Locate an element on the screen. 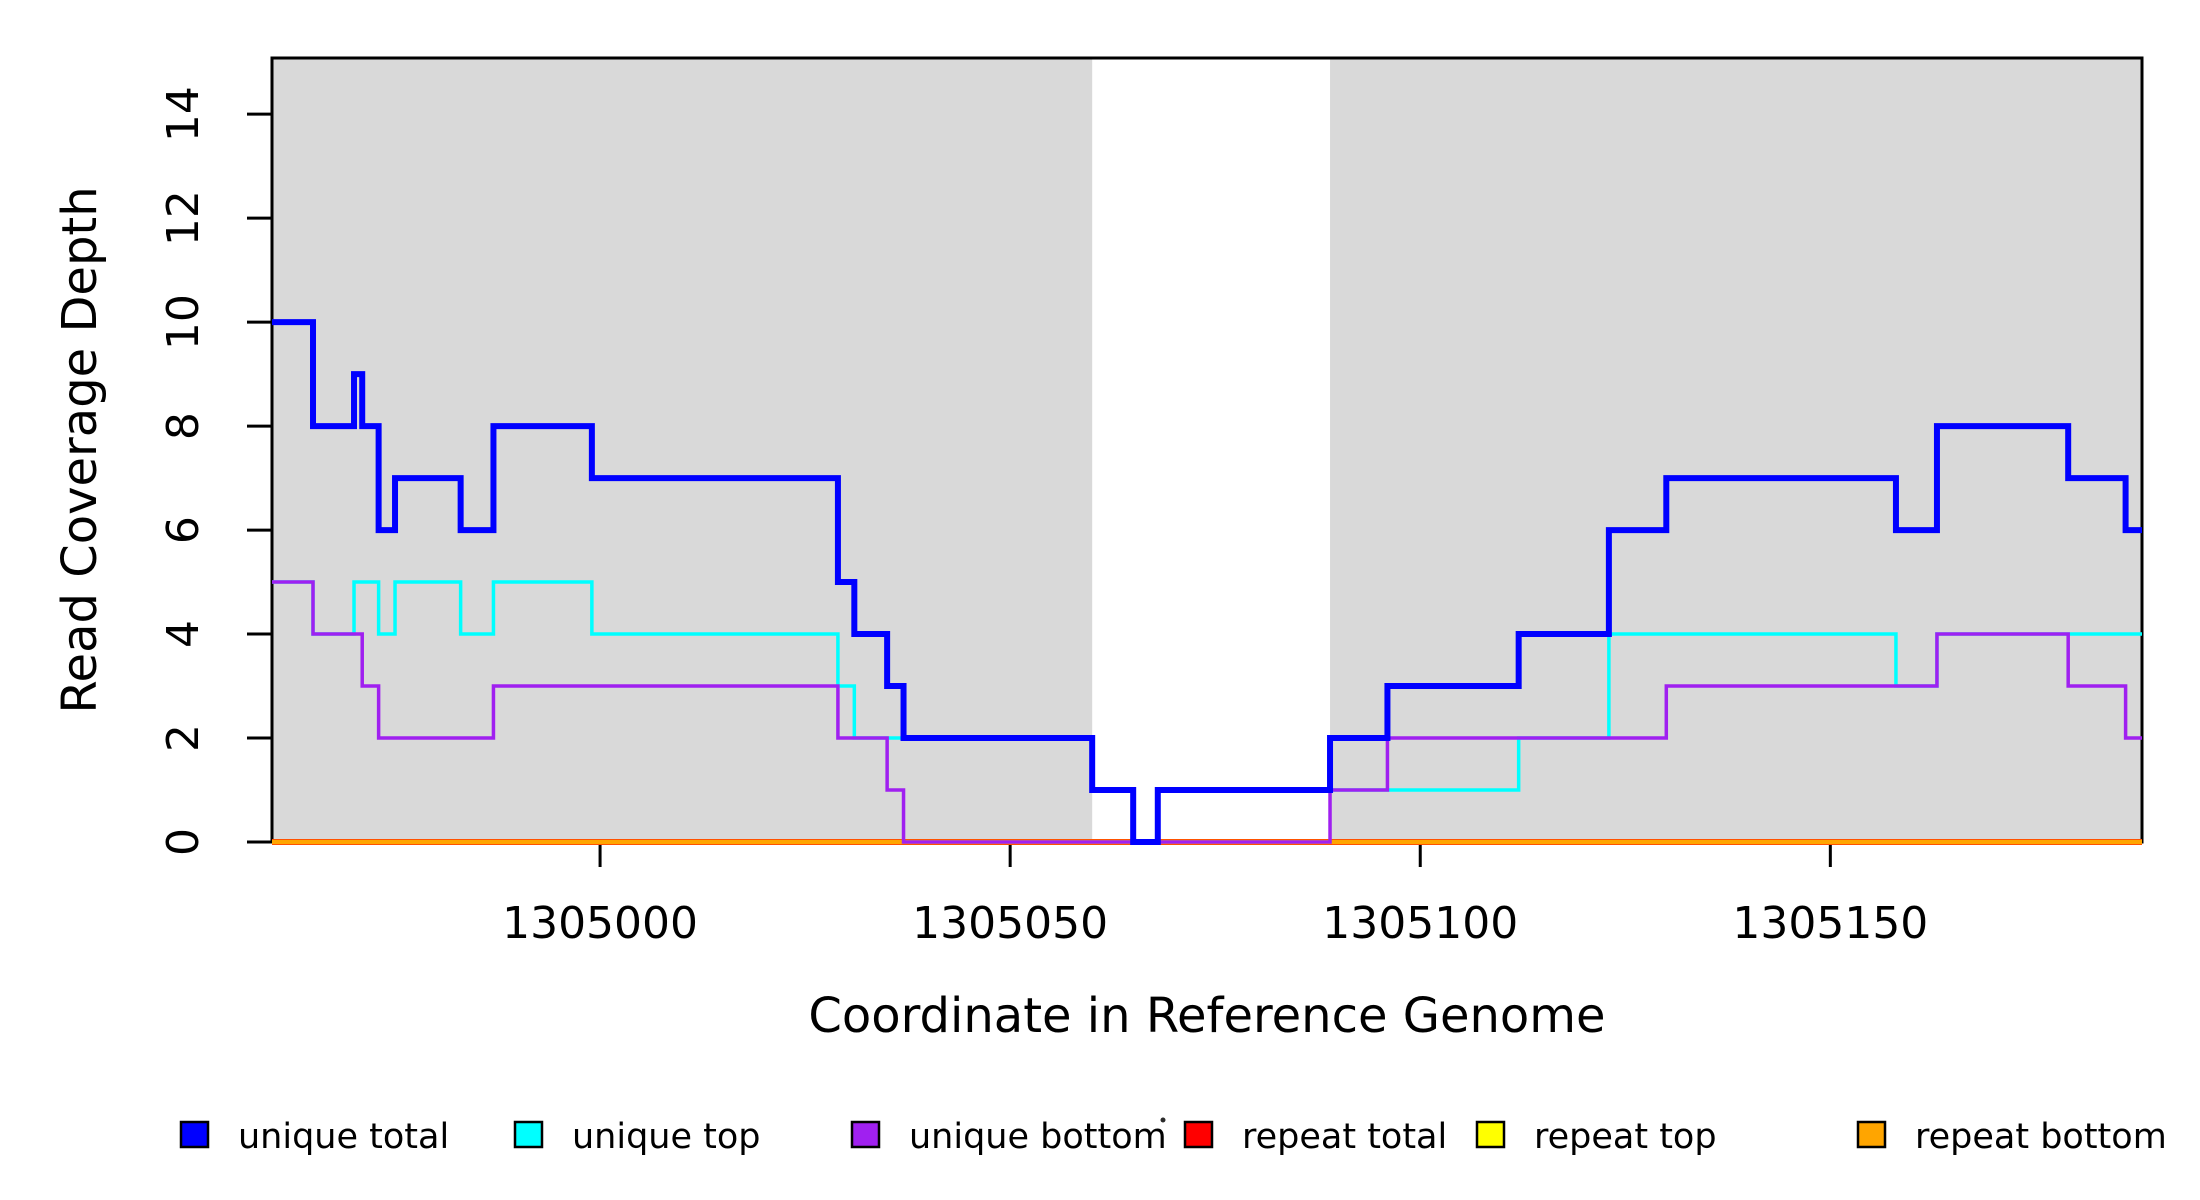 This screenshot has height=1200, width=2200. legend-label: unique bottom is located at coordinates (1038, 1137).